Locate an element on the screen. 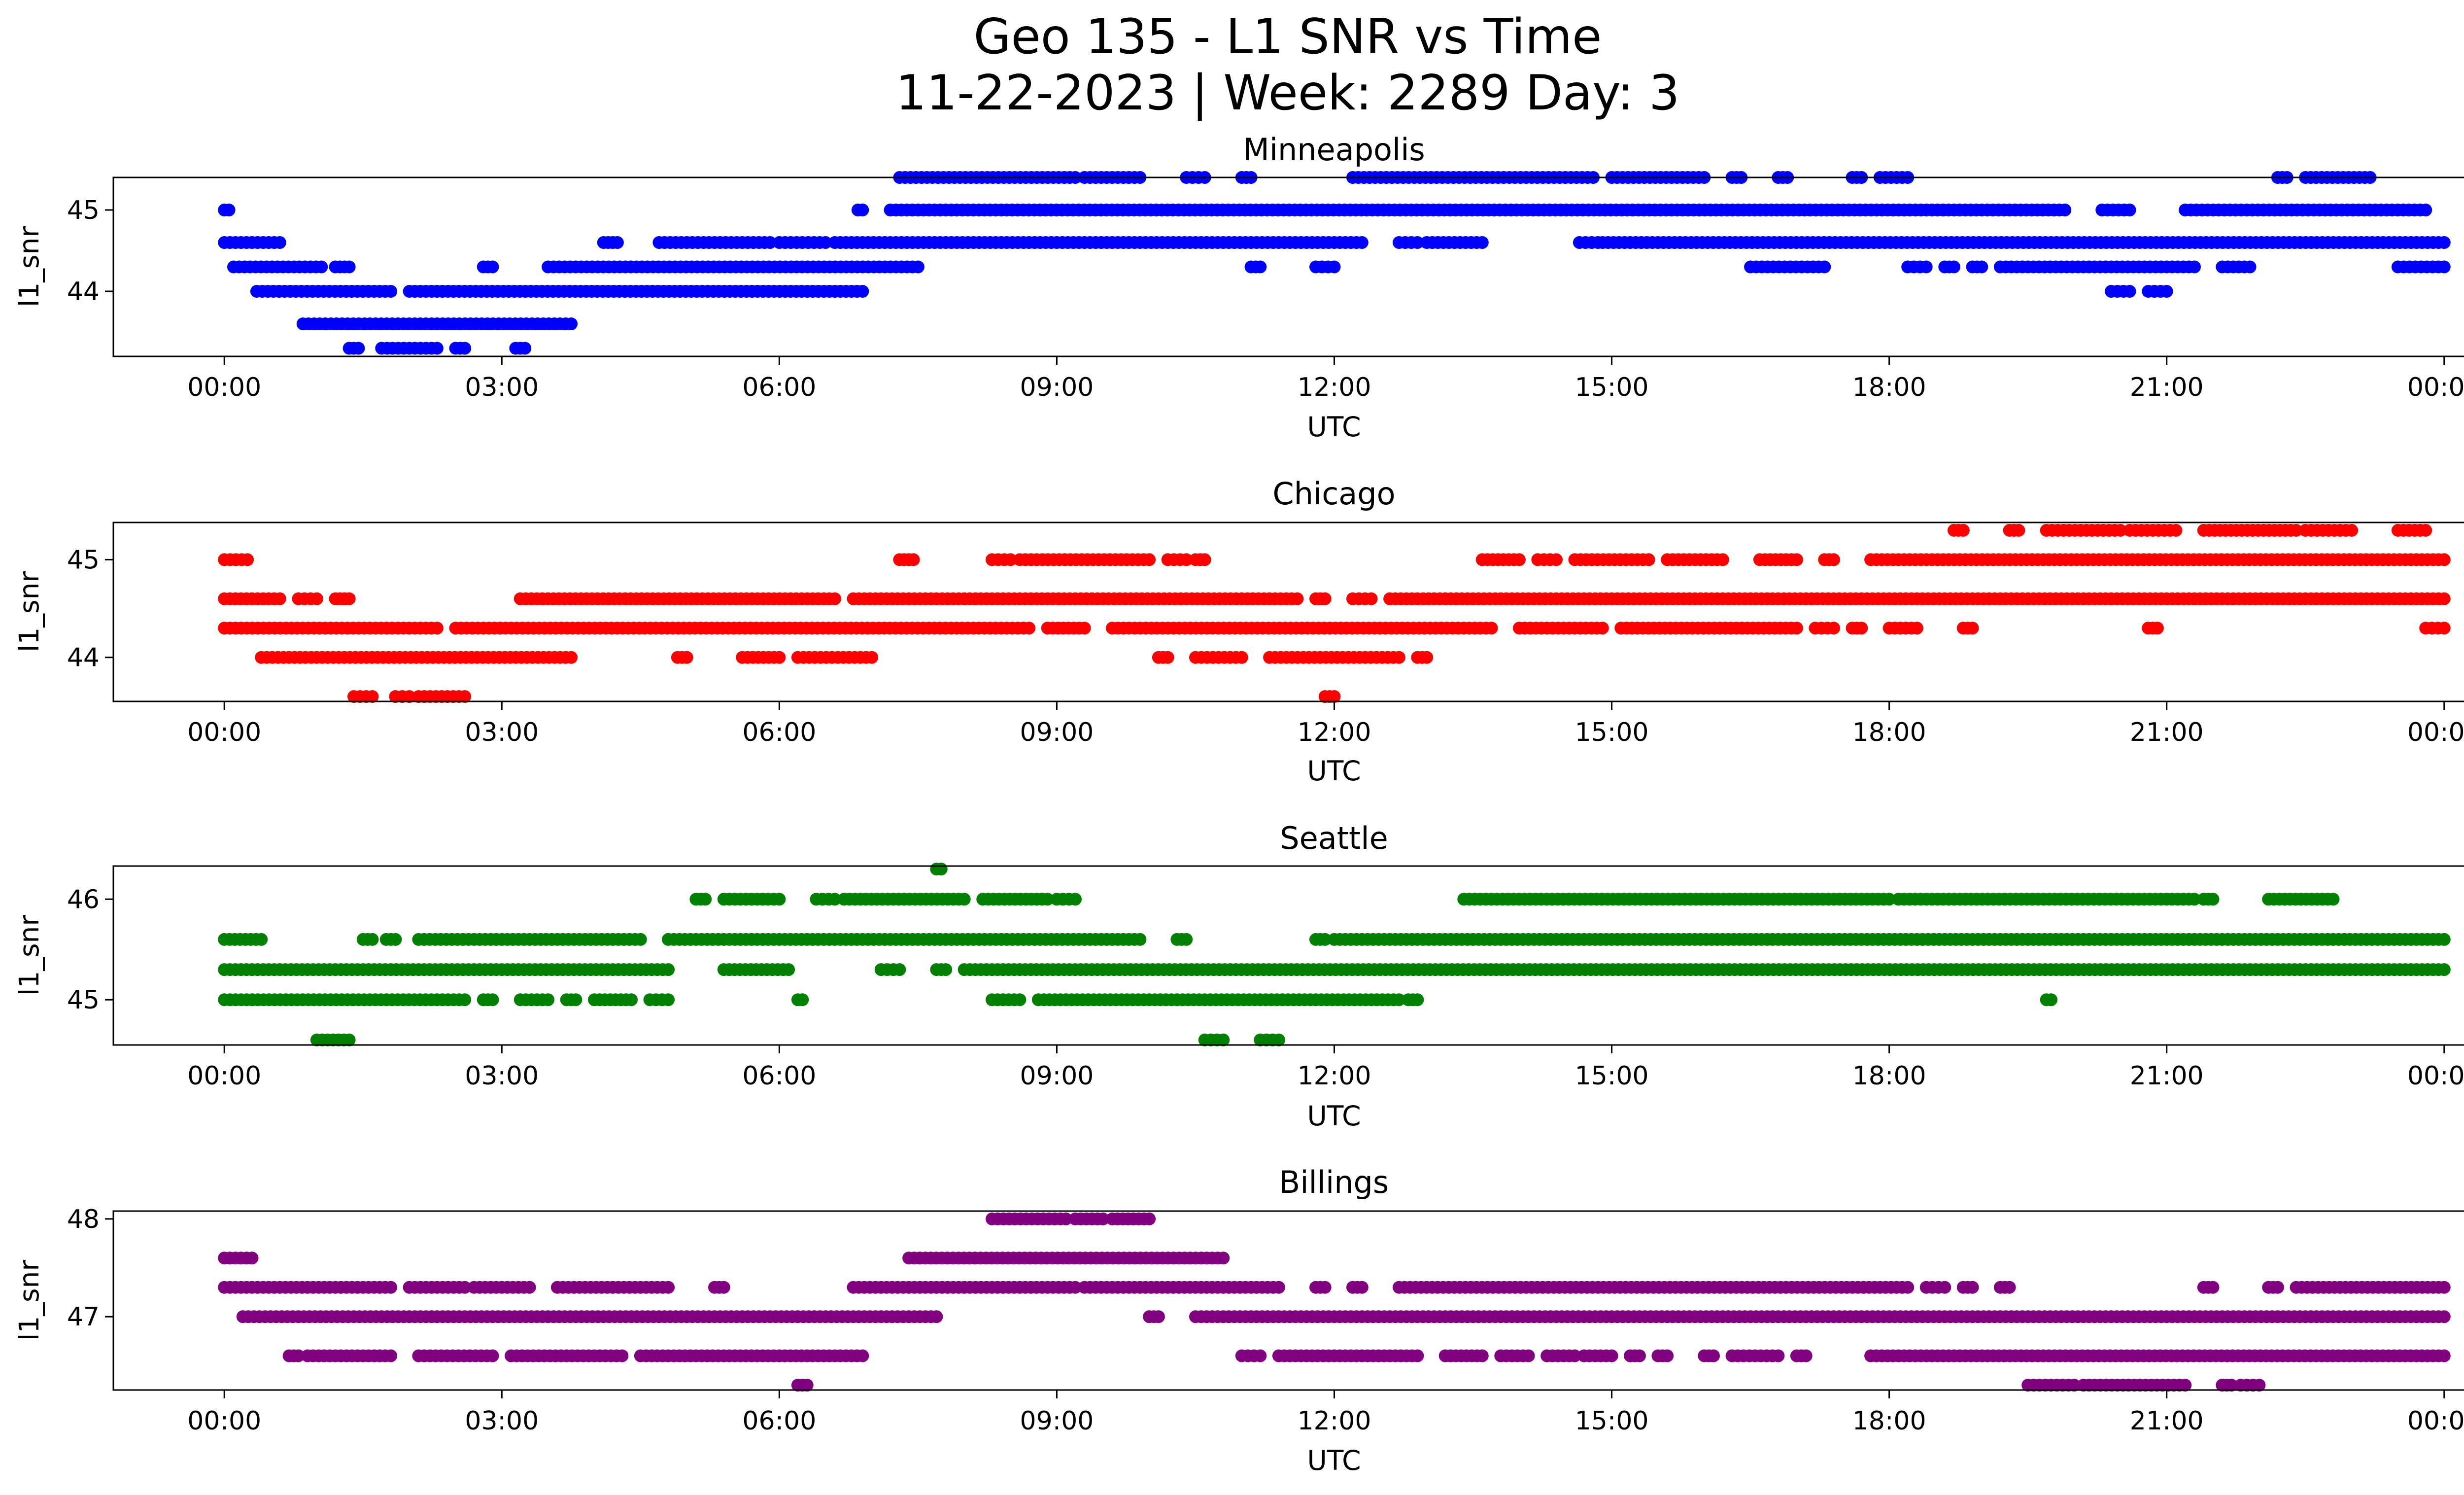  y-axis-label-minneapolis: l1_snr is located at coordinates (29, 266).